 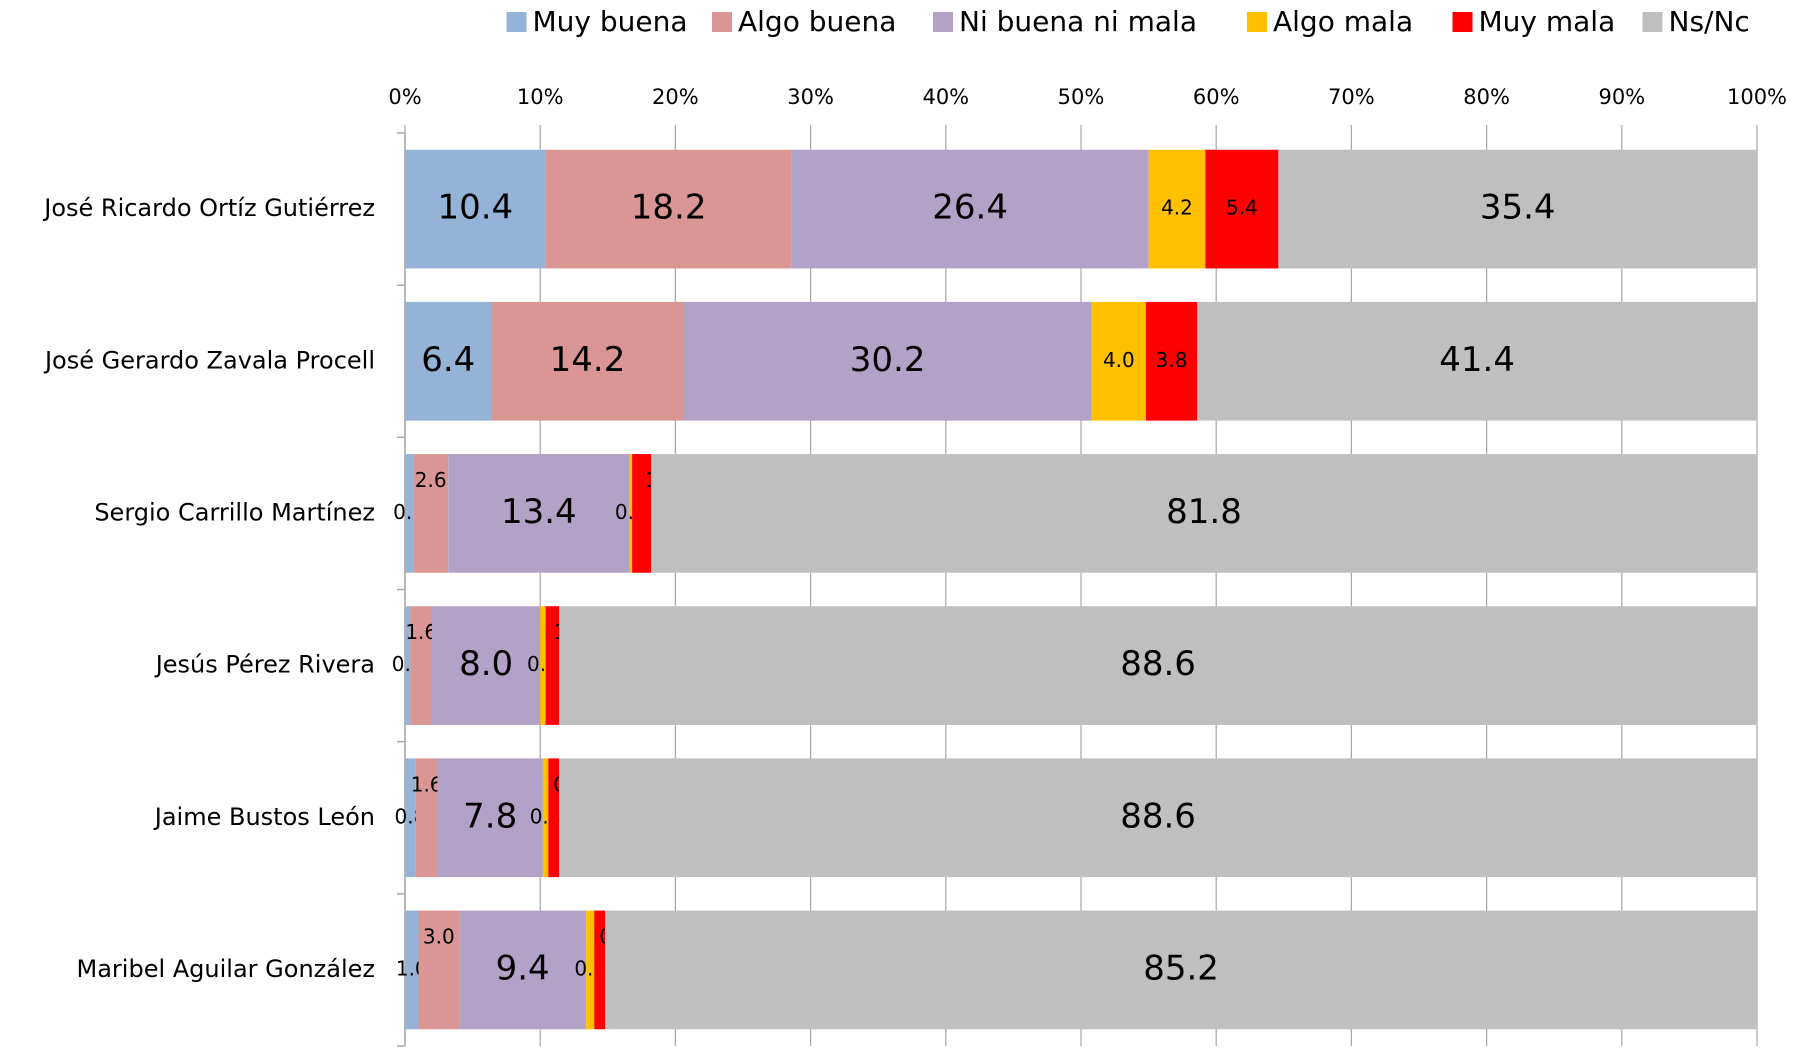 I want to click on y-tick-label: Maribel Aguilar González, so click(x=226, y=969).